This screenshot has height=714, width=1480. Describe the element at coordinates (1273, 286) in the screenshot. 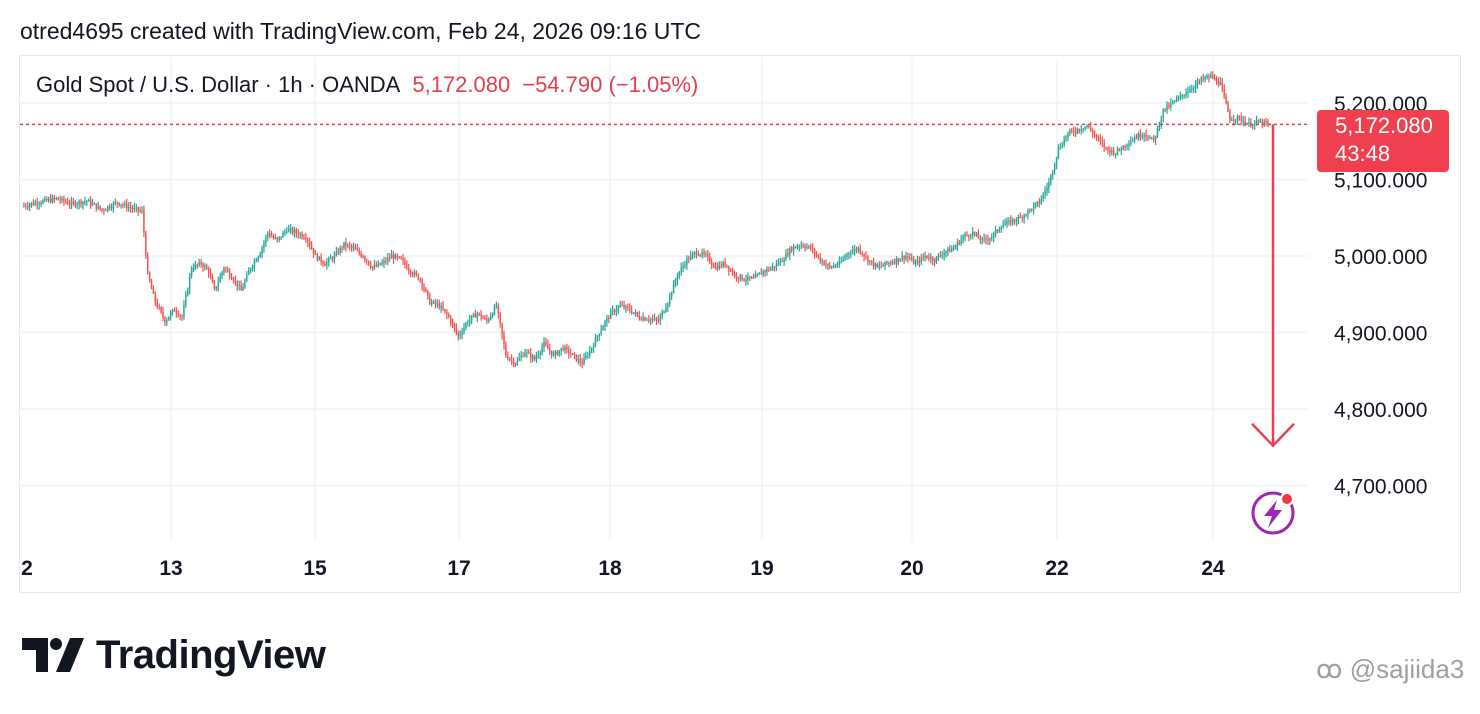

I see `projection-arrow` at that location.